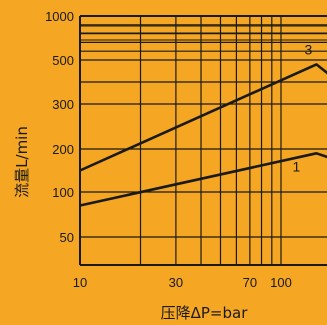  What do you see at coordinates (308, 49) in the screenshot?
I see `series-label-3: 3` at bounding box center [308, 49].